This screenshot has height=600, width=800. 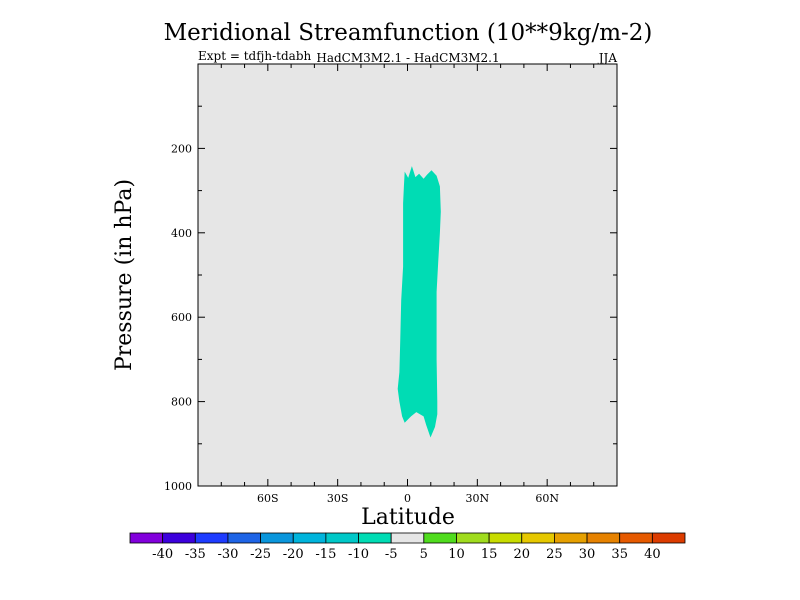 I want to click on colorbar-label: -30, so click(x=227, y=554).